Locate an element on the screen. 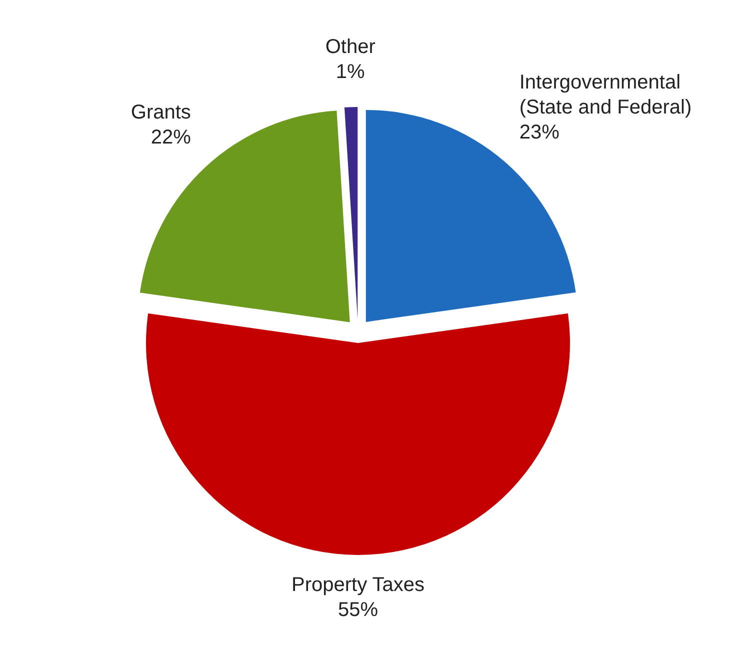 This screenshot has width=753, height=650. slice-label: Grants is located at coordinates (160, 112).